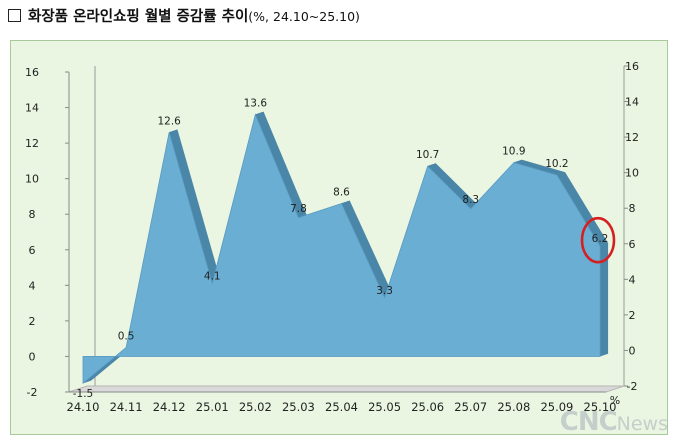  I want to click on y-tick-label-left: 2, so click(32, 321).